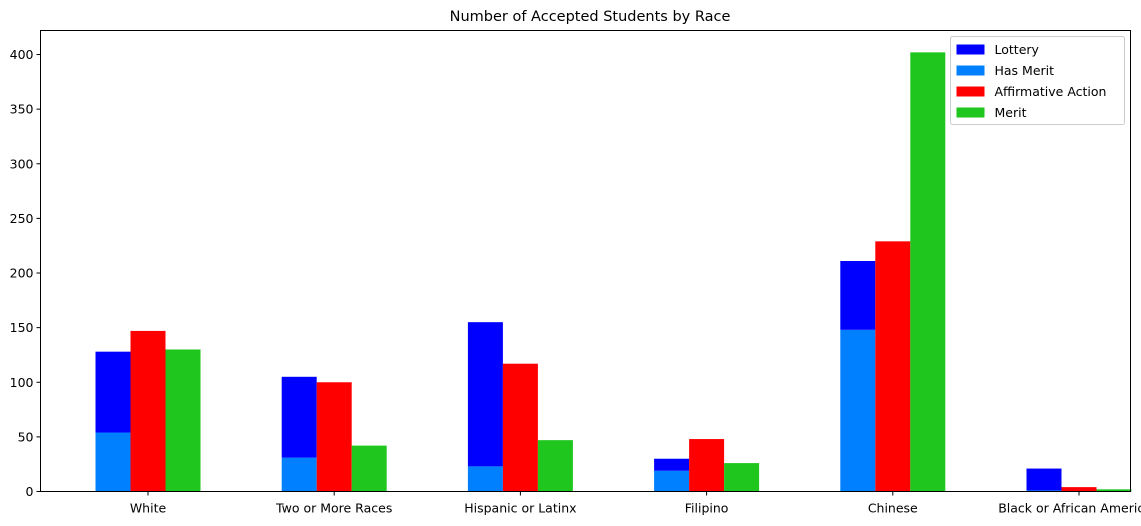 The image size is (1141, 526). What do you see at coordinates (1051, 91) in the screenshot?
I see `legend-label: Affirmative Action` at bounding box center [1051, 91].